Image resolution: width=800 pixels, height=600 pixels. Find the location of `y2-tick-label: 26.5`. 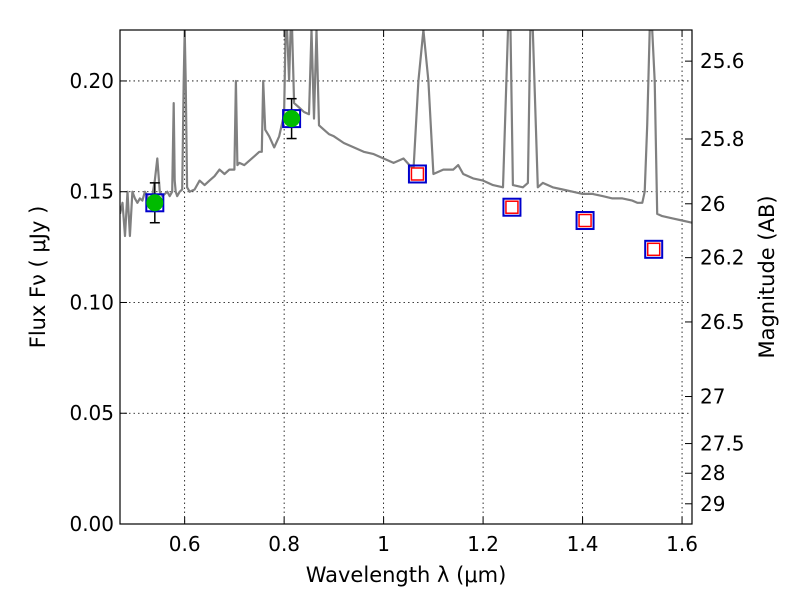

y2-tick-label: 26.5 is located at coordinates (722, 322).